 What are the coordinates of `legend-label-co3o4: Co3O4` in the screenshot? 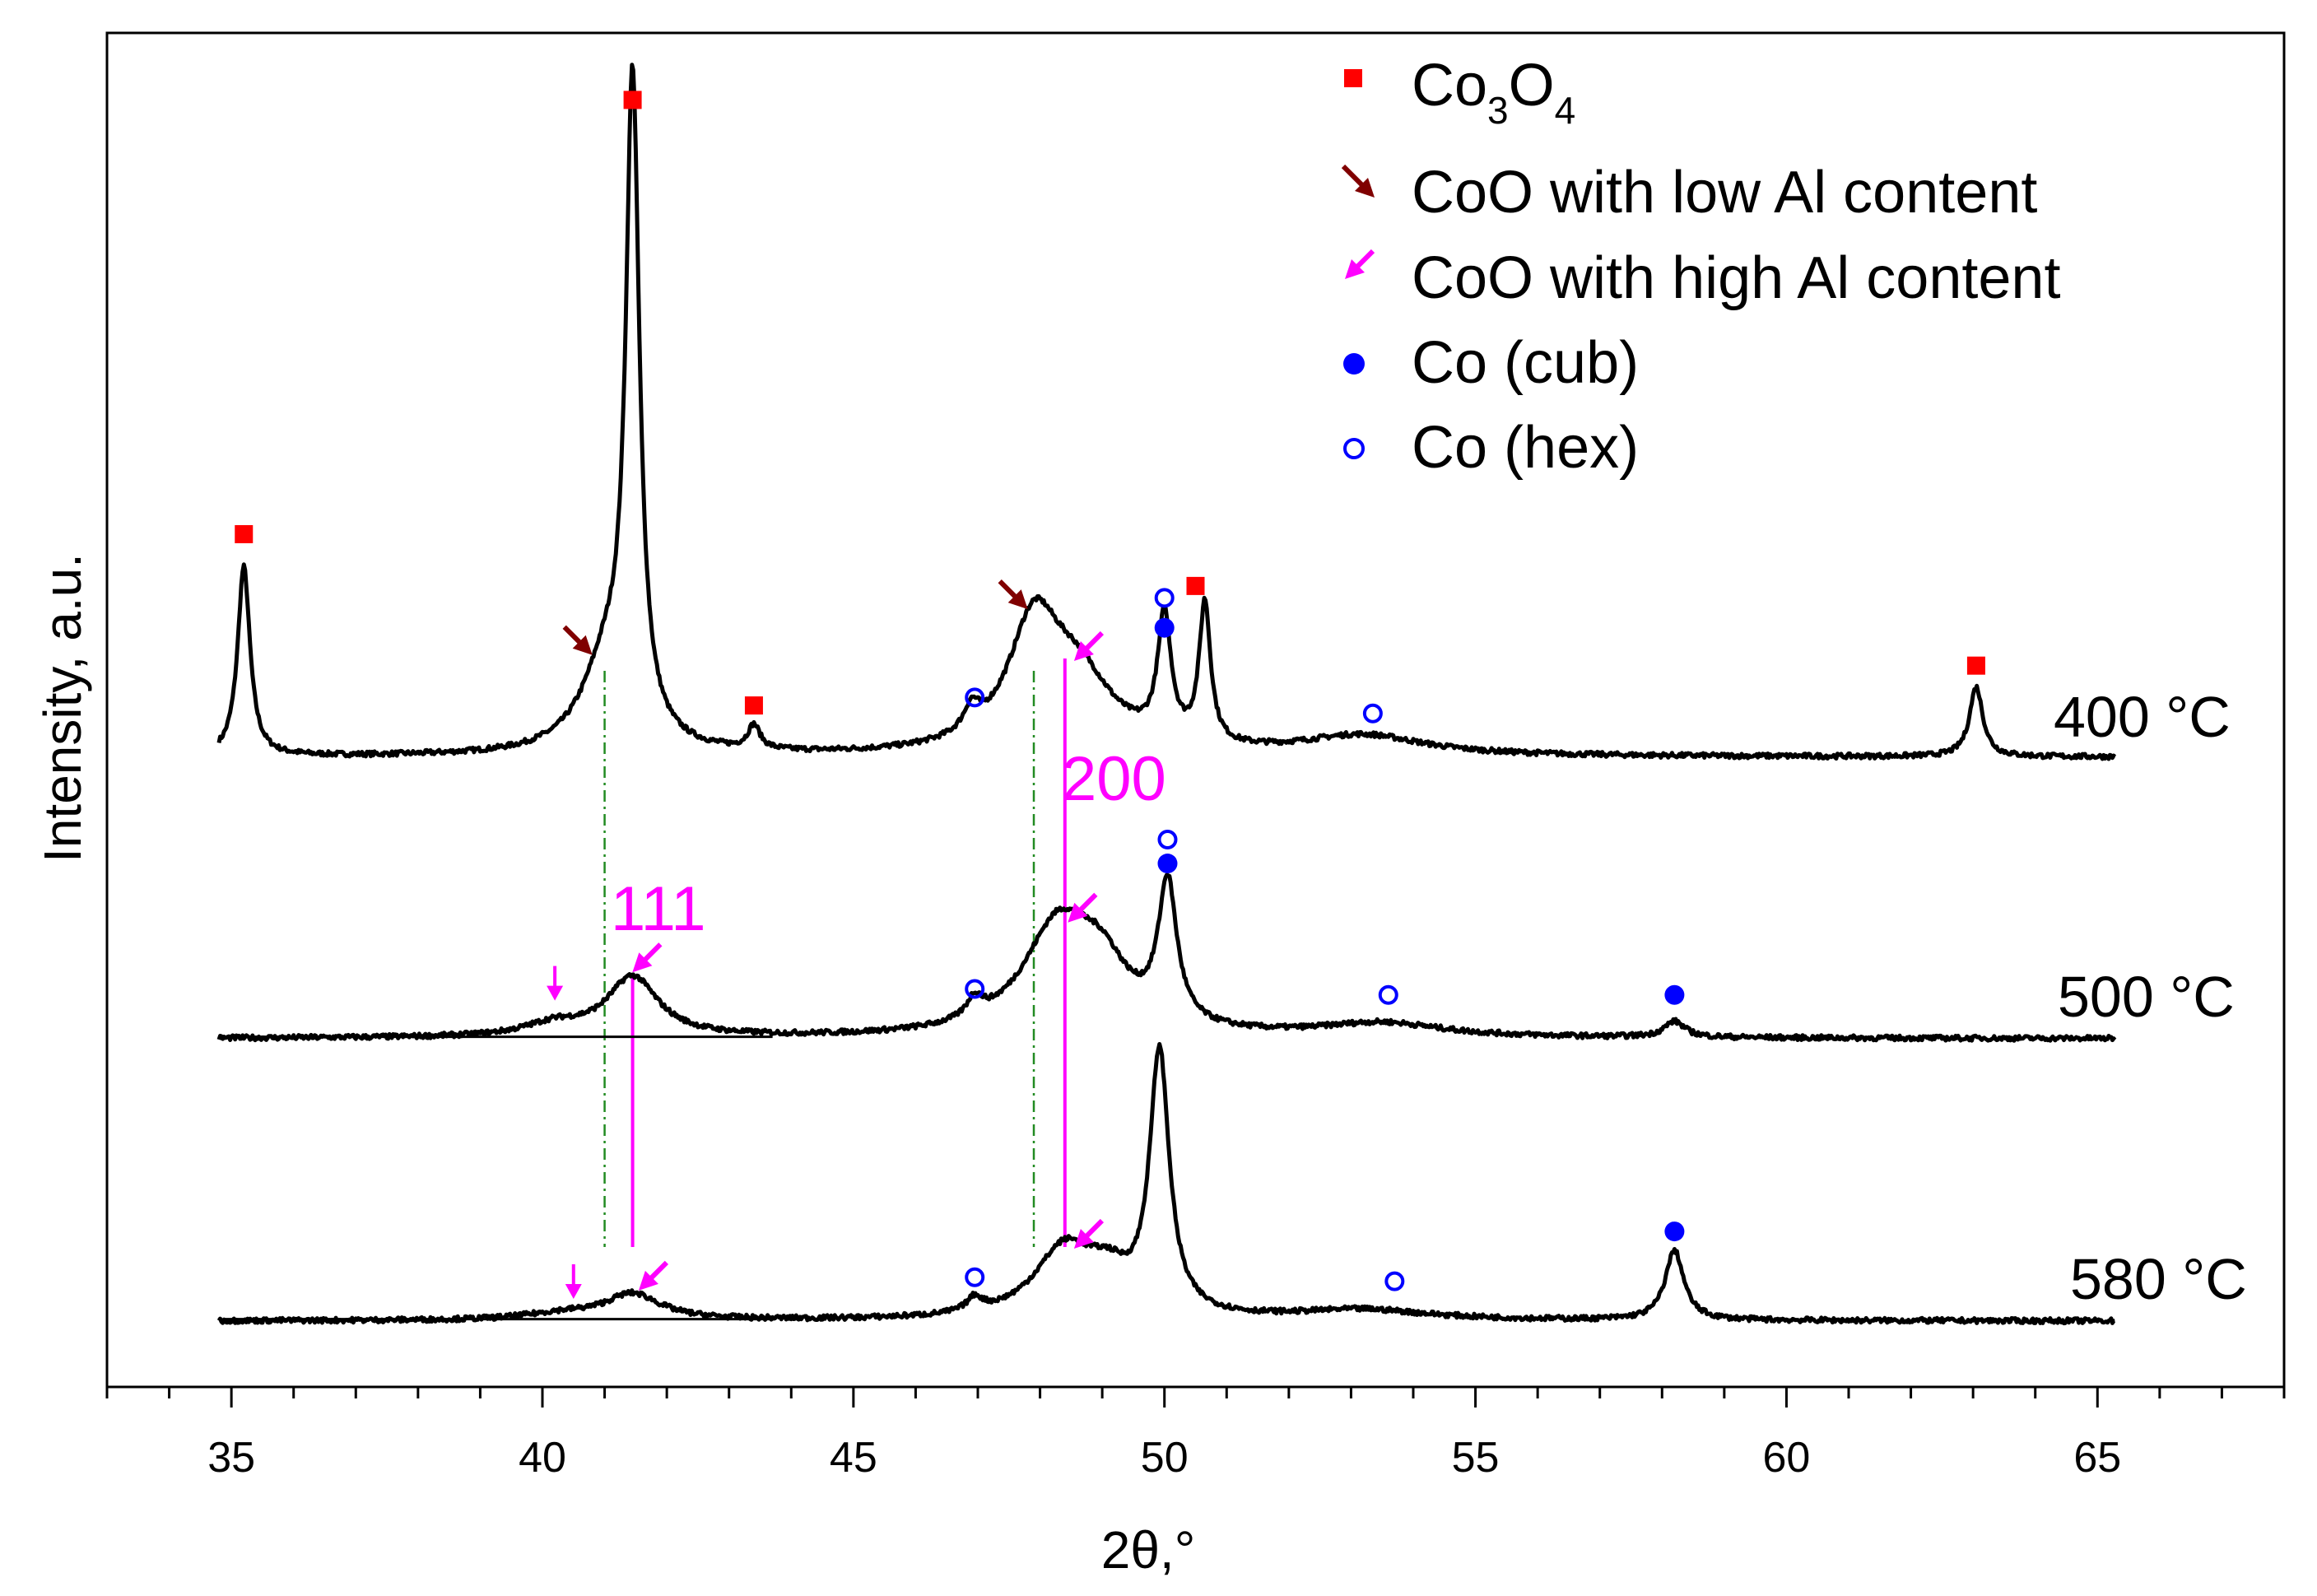 It's located at (1494, 92).